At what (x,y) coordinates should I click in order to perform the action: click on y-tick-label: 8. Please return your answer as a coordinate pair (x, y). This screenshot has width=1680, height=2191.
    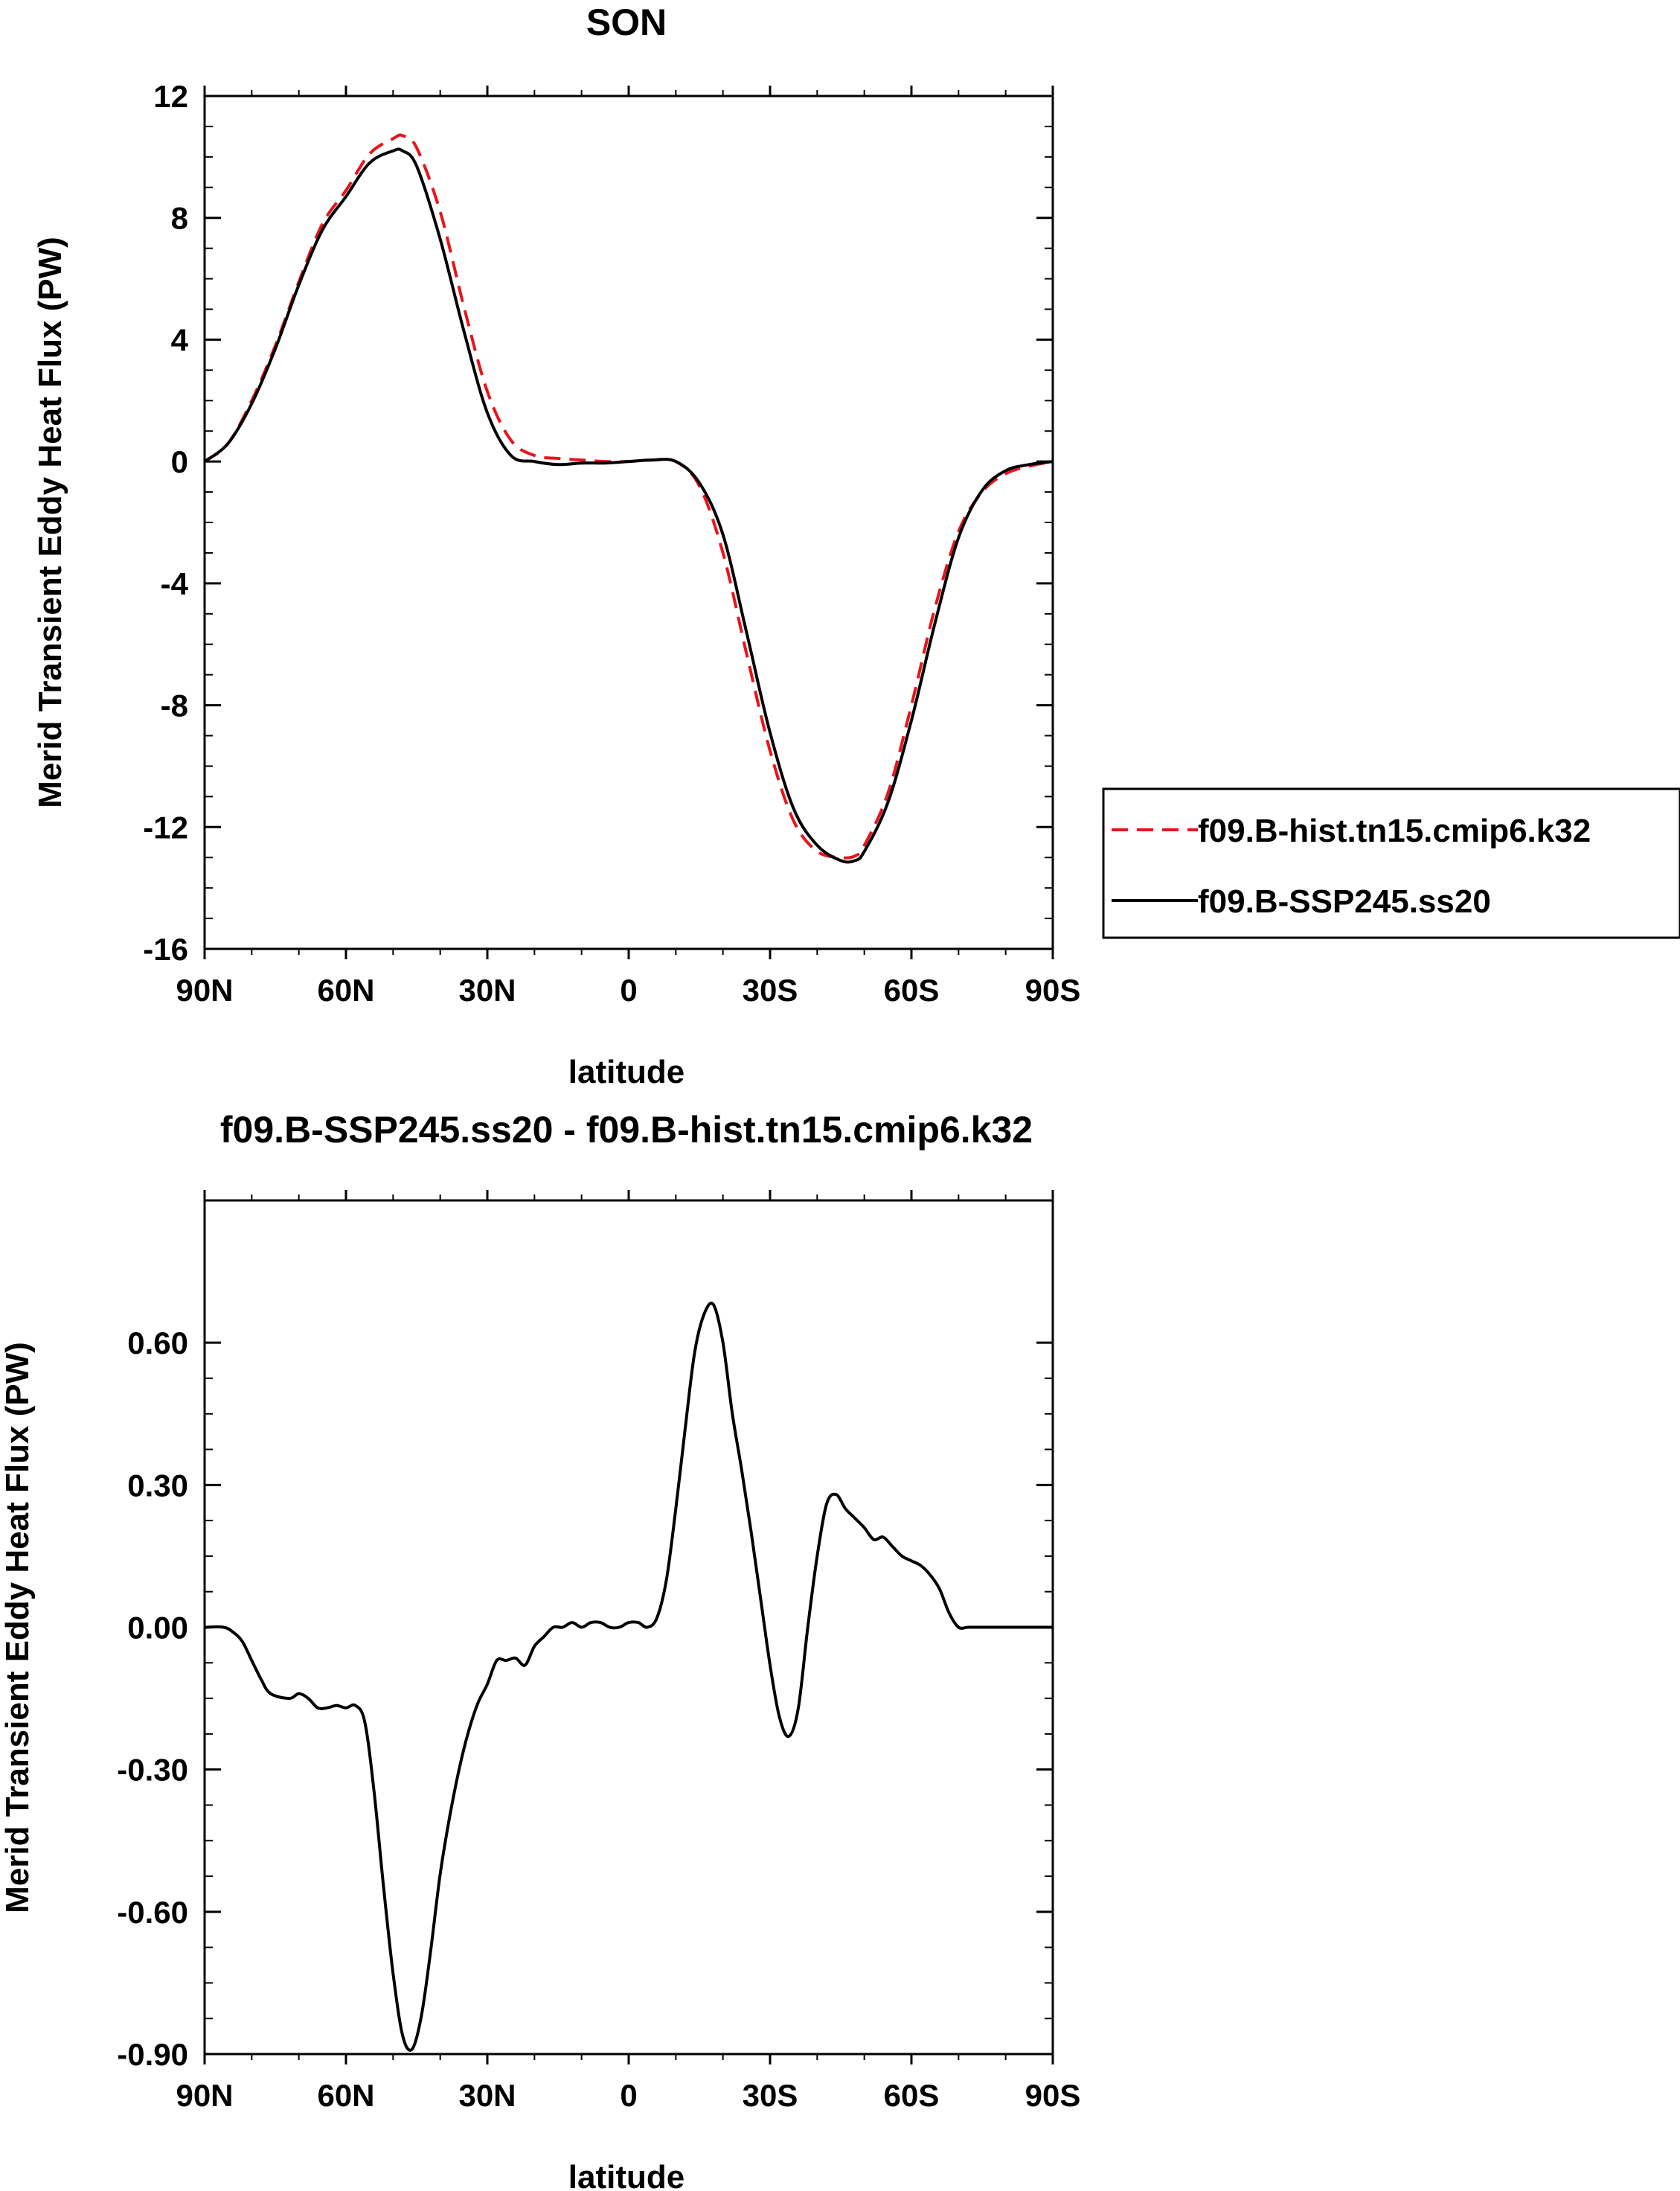
    Looking at the image, I should click on (179, 218).